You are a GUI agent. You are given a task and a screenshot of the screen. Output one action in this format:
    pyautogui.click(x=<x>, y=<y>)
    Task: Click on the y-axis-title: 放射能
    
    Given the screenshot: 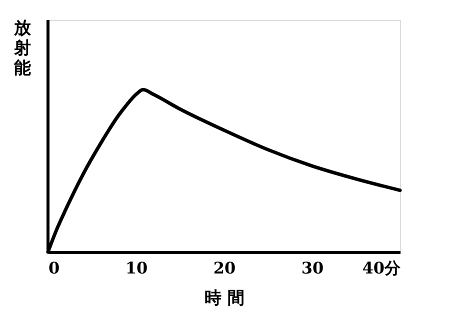 What is the action you would take?
    pyautogui.click(x=22, y=48)
    